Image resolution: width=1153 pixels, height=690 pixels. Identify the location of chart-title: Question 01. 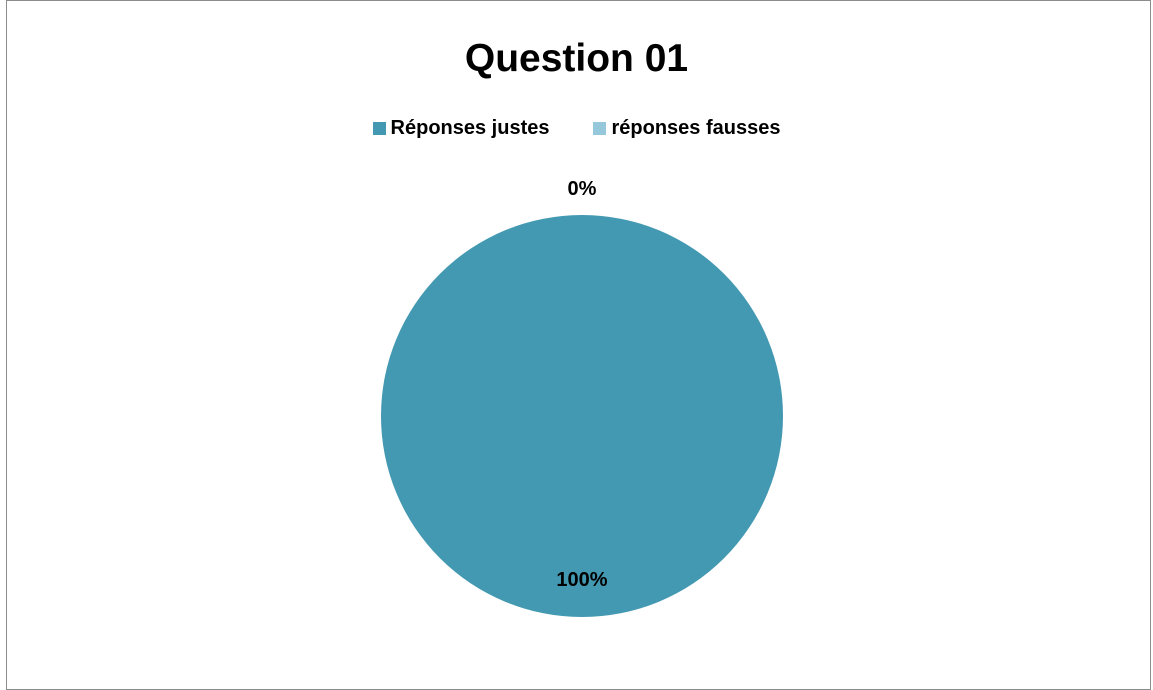
(576, 58).